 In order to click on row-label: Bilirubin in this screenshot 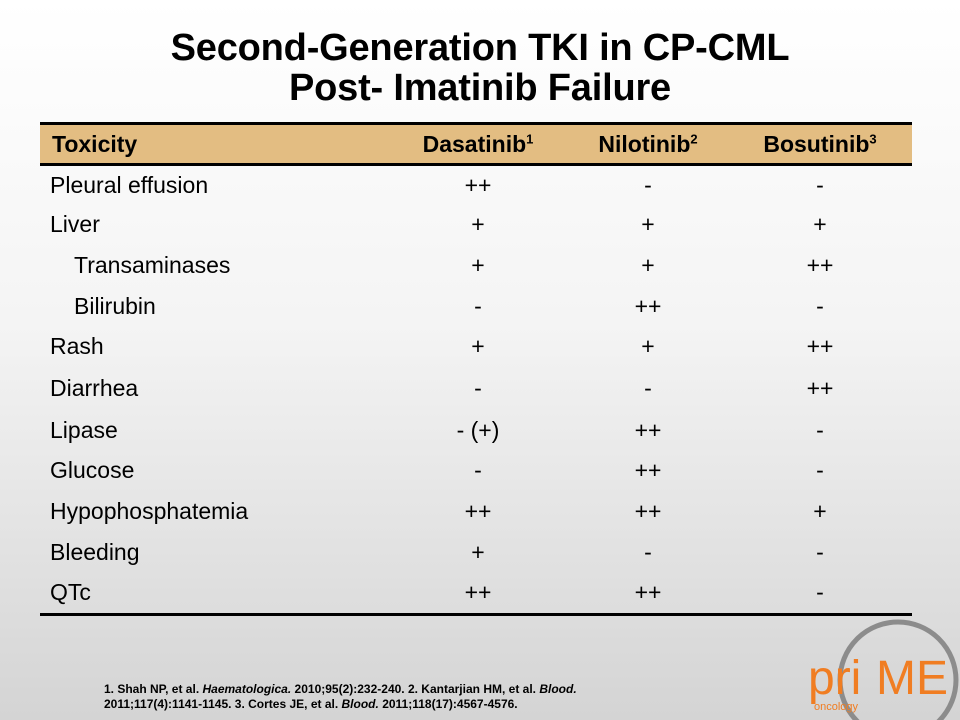, I will do `click(115, 306)`.